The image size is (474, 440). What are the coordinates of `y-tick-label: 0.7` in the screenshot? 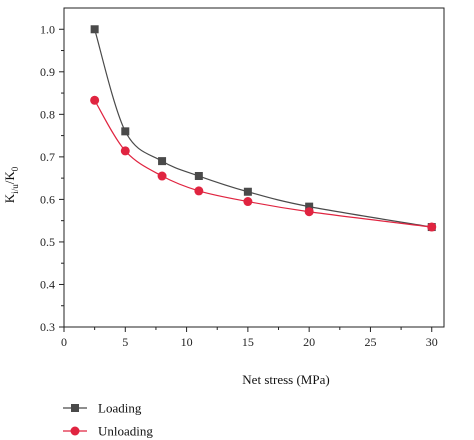 It's located at (47, 157).